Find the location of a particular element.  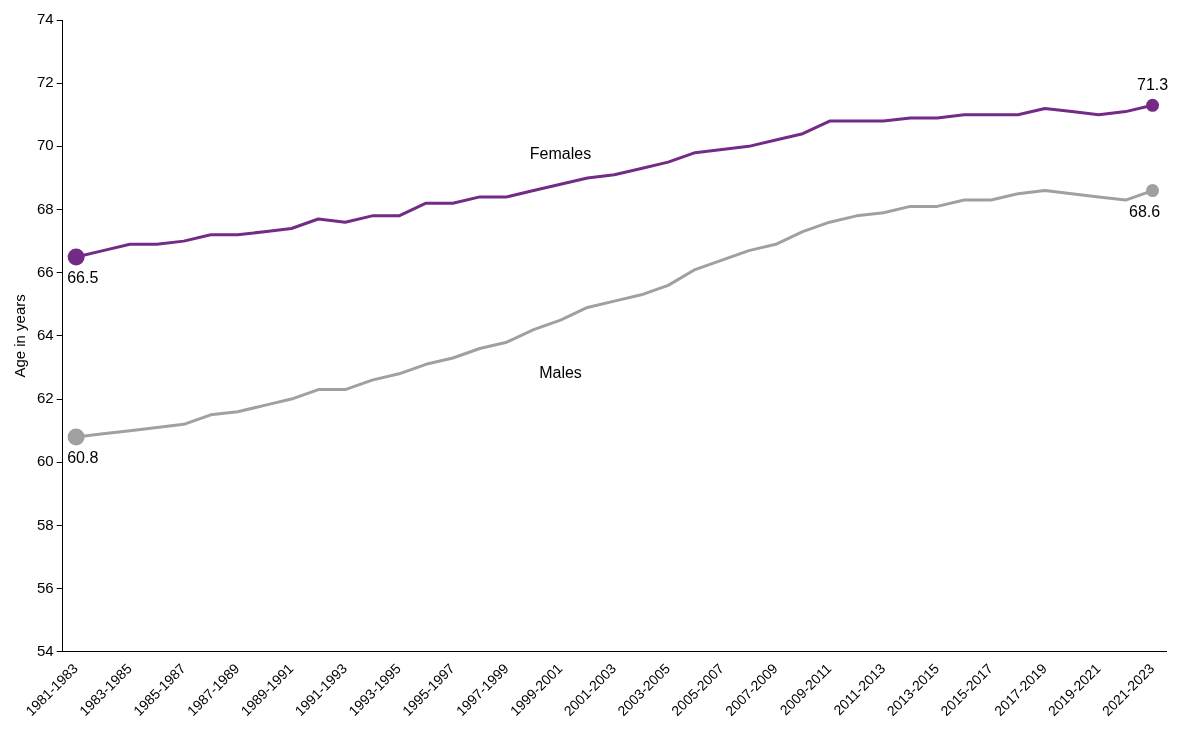

y-tick-label: 72 is located at coordinates (45, 82).